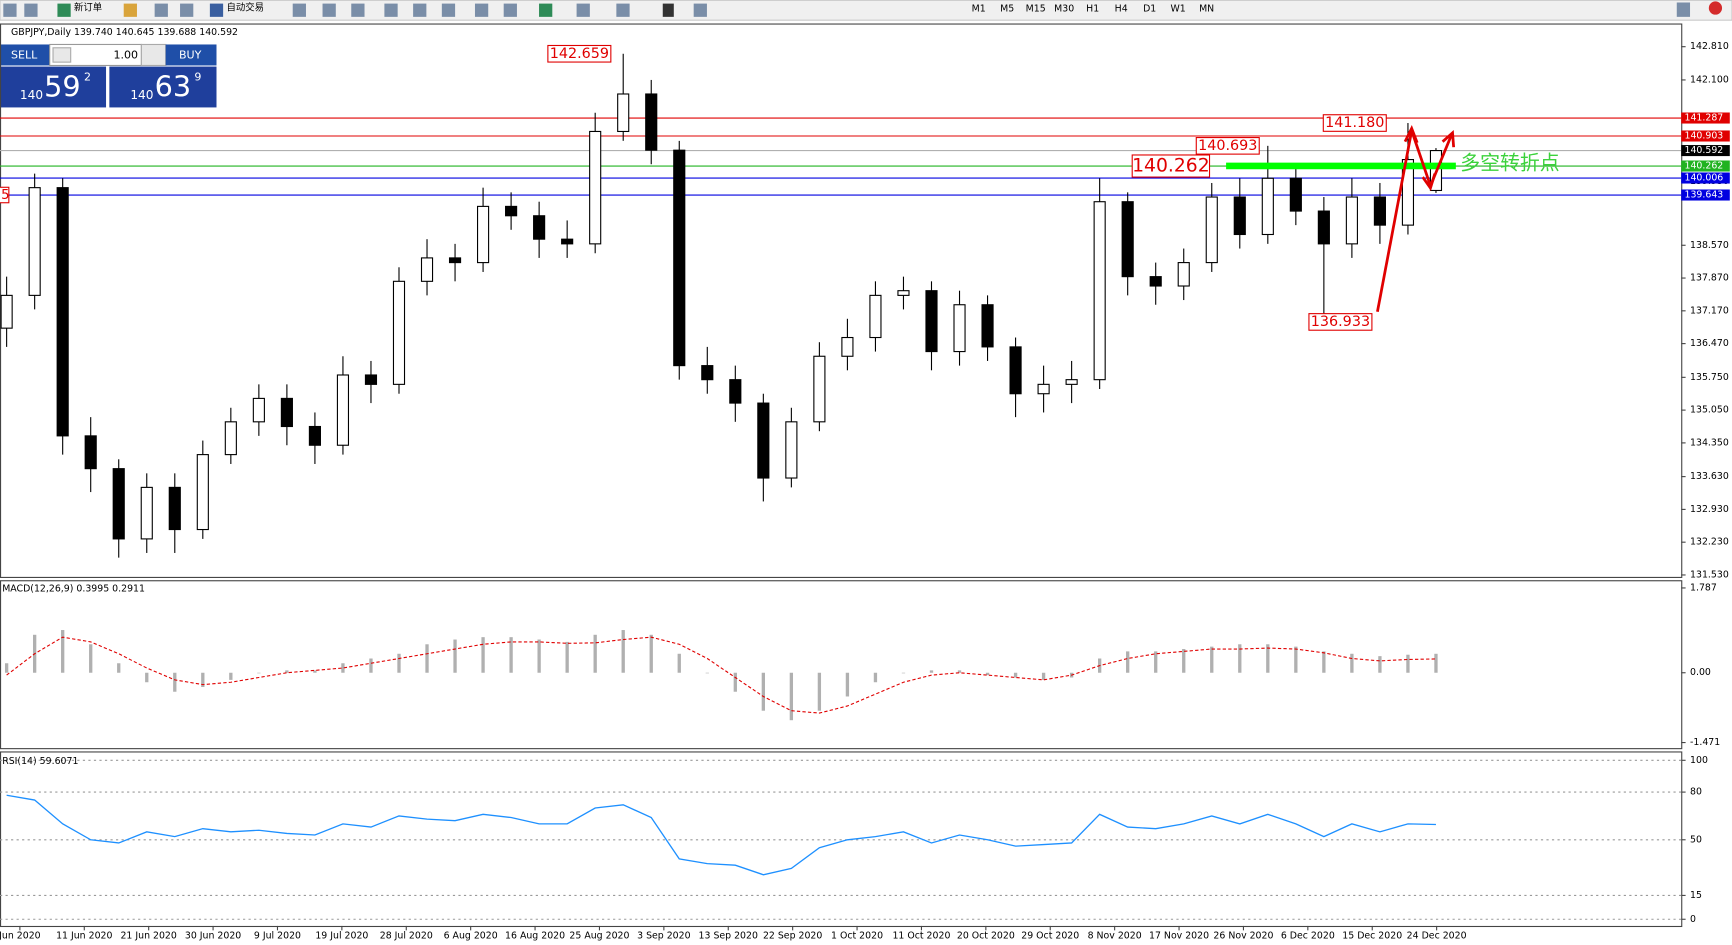  Describe the element at coordinates (857, 935) in the screenshot. I see `x-tick-label: 1 Oct 2020` at that location.